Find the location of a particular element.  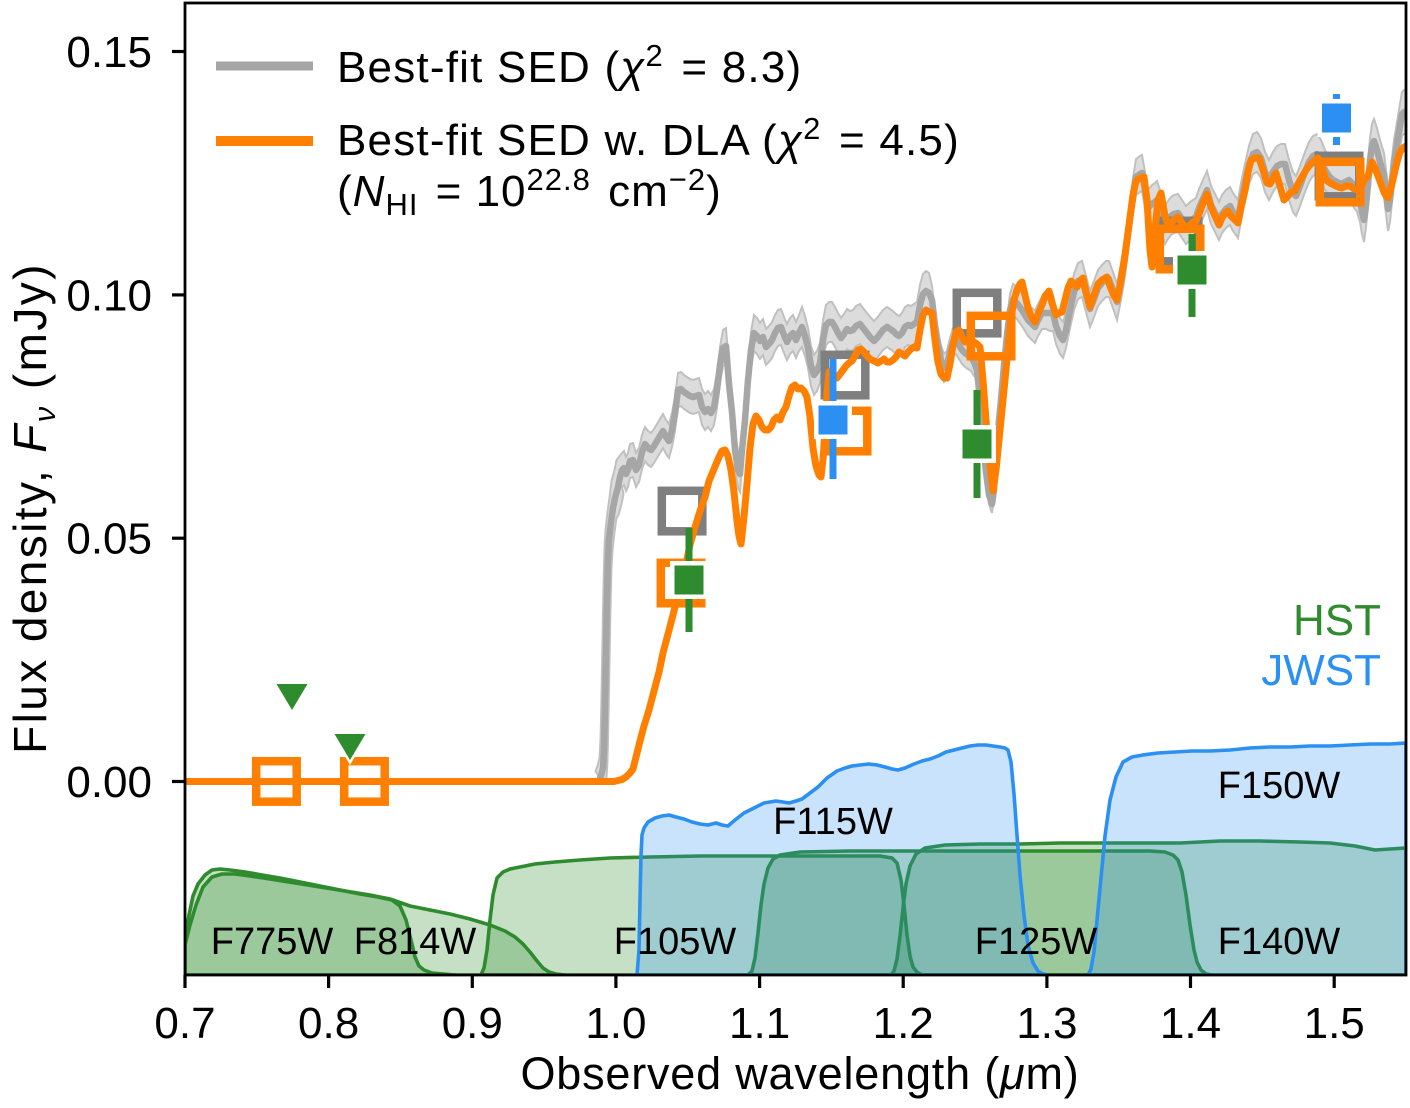

svg-text: F814W is located at coordinates (415, 942).